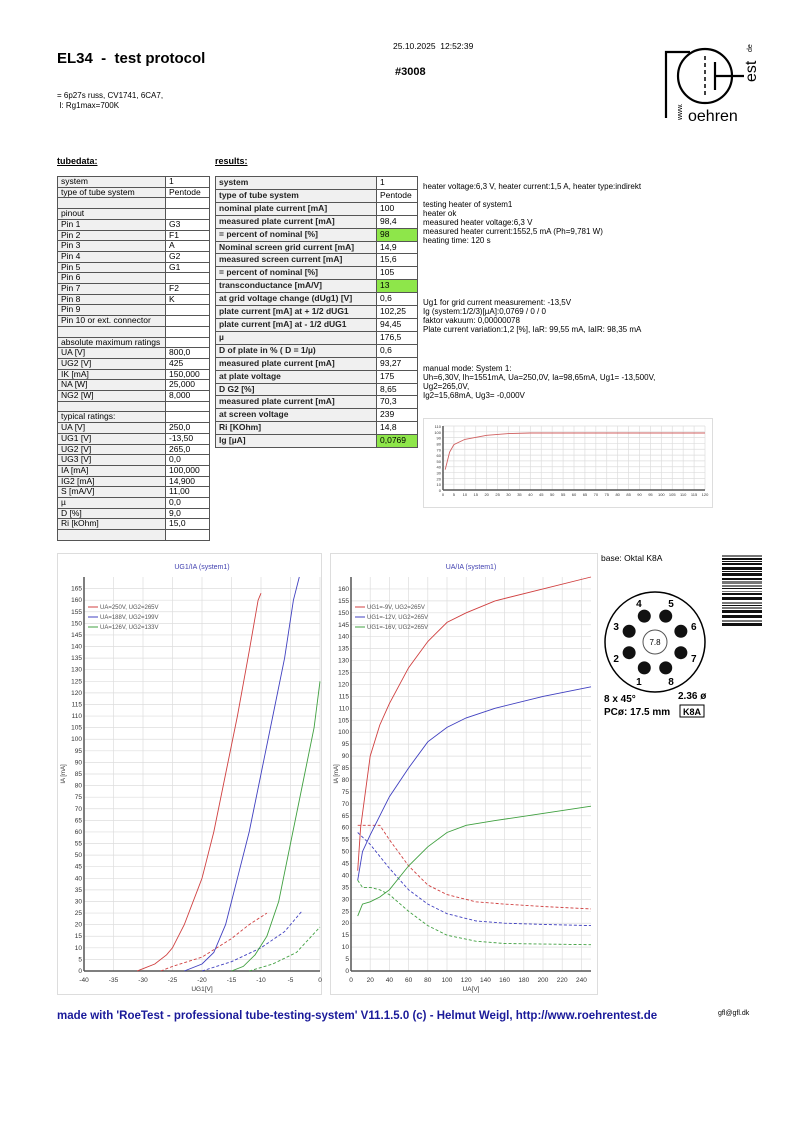 This screenshot has height=1123, width=794. I want to click on tubedata-value: 250,0, so click(187, 428).